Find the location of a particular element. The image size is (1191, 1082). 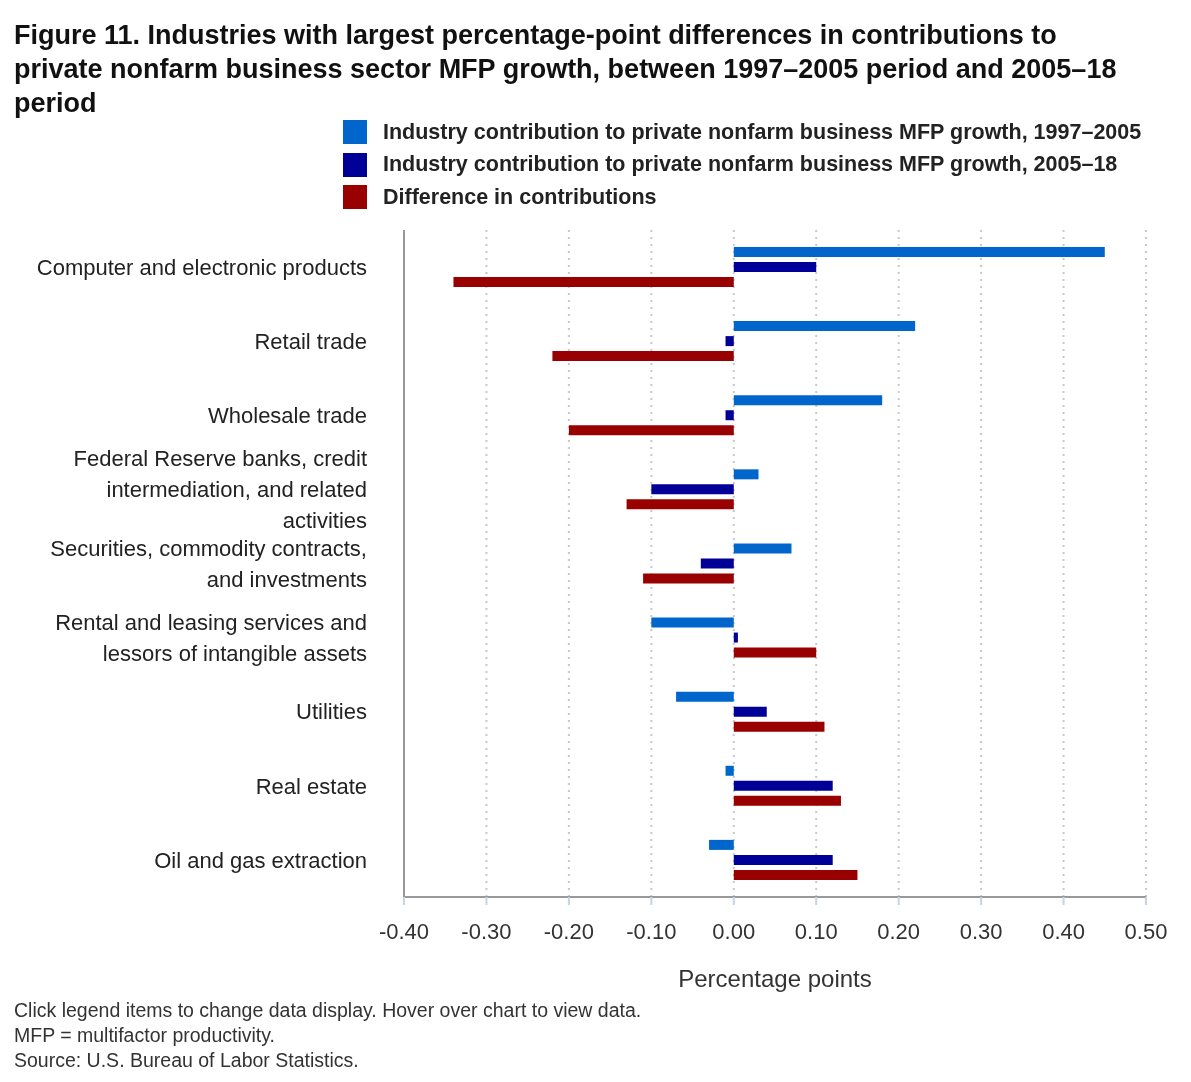

chart-title: Figure 11. Industries with largest percentage-point differences in contributions to private nonfarm business sector MFP growth, between 1997–2005 period and 2005–18 period is located at coordinates (566, 69).